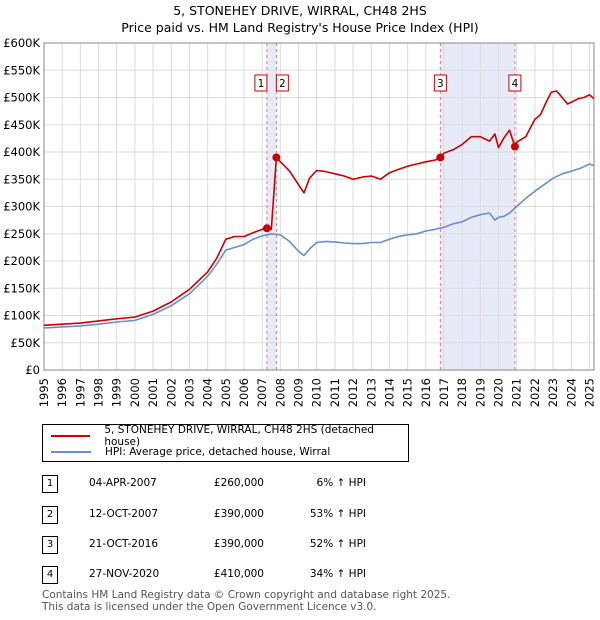 Image resolution: width=600 pixels, height=620 pixels. What do you see at coordinates (80, 392) in the screenshot?
I see `x-tick-label: 1997` at bounding box center [80, 392].